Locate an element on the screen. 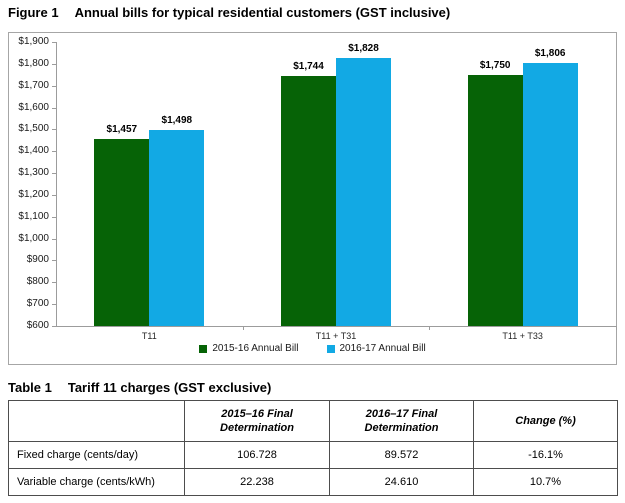 This screenshot has height=503, width=625. y-axis-line is located at coordinates (56, 184).